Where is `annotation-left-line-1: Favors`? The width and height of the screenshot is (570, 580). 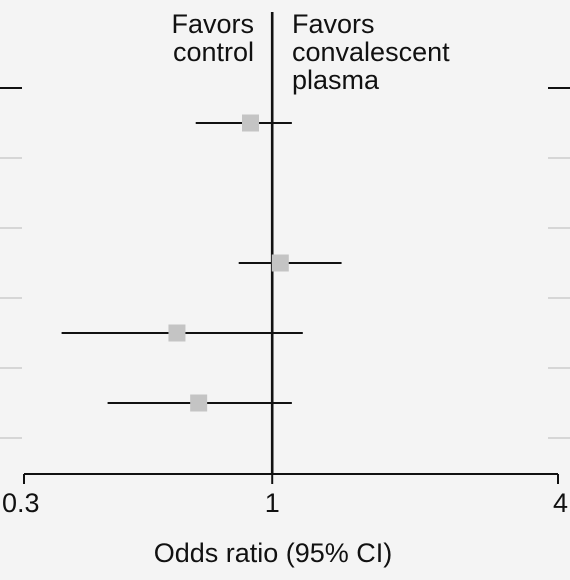 annotation-left-line-1: Favors is located at coordinates (212, 24).